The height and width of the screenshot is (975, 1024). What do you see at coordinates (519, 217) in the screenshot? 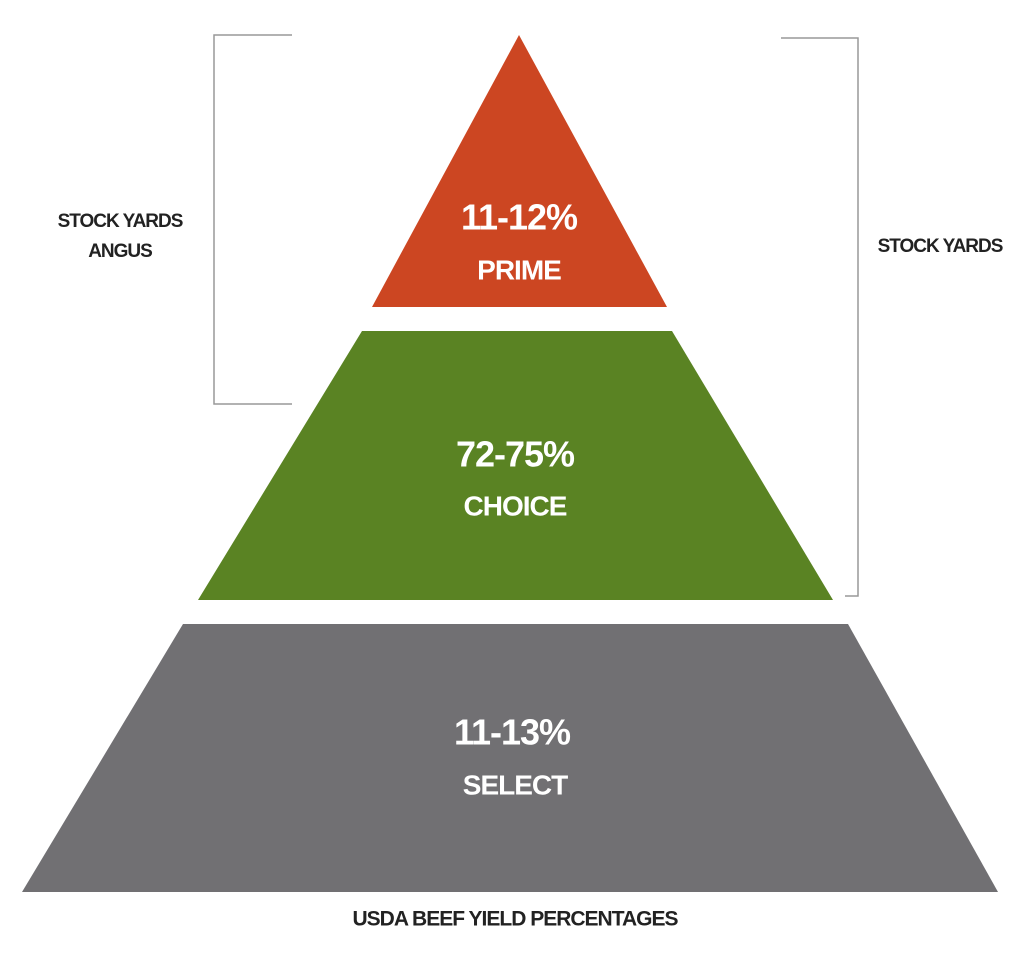
I see `tier-percent: 11-12%` at bounding box center [519, 217].